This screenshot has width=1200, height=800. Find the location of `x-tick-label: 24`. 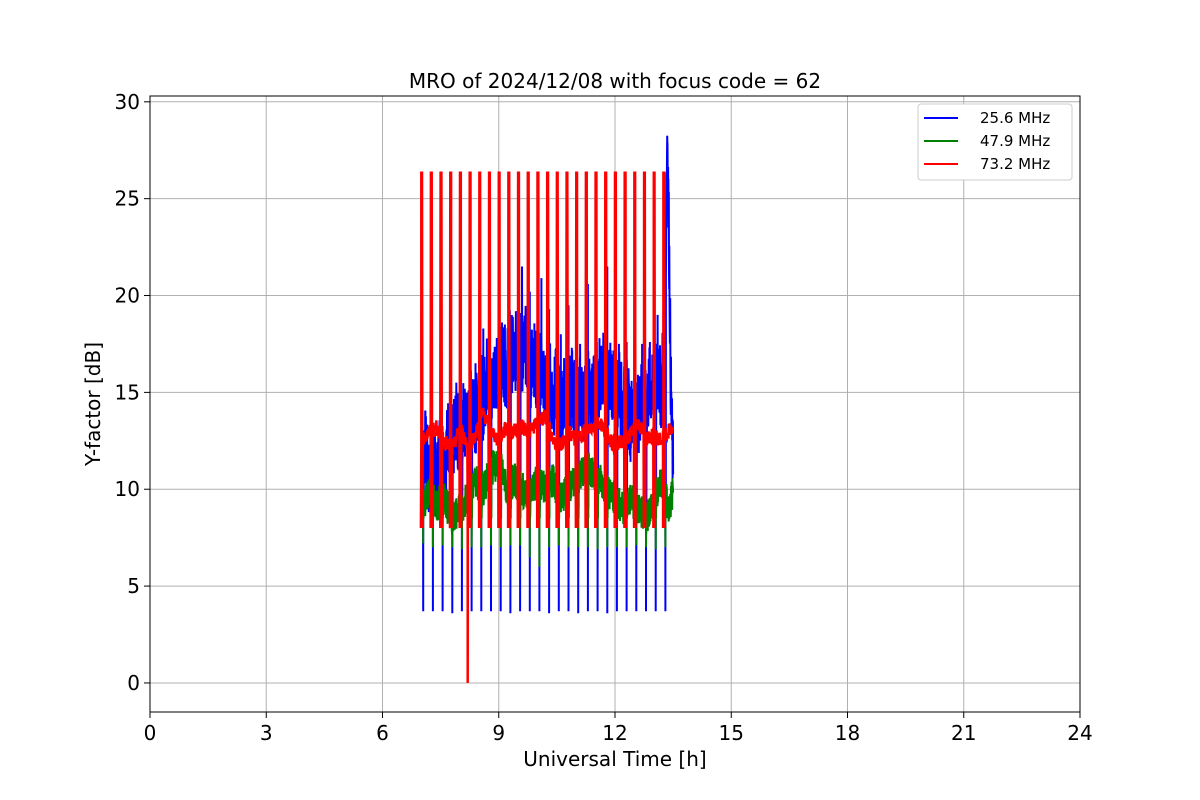

x-tick-label: 24 is located at coordinates (1079, 733).